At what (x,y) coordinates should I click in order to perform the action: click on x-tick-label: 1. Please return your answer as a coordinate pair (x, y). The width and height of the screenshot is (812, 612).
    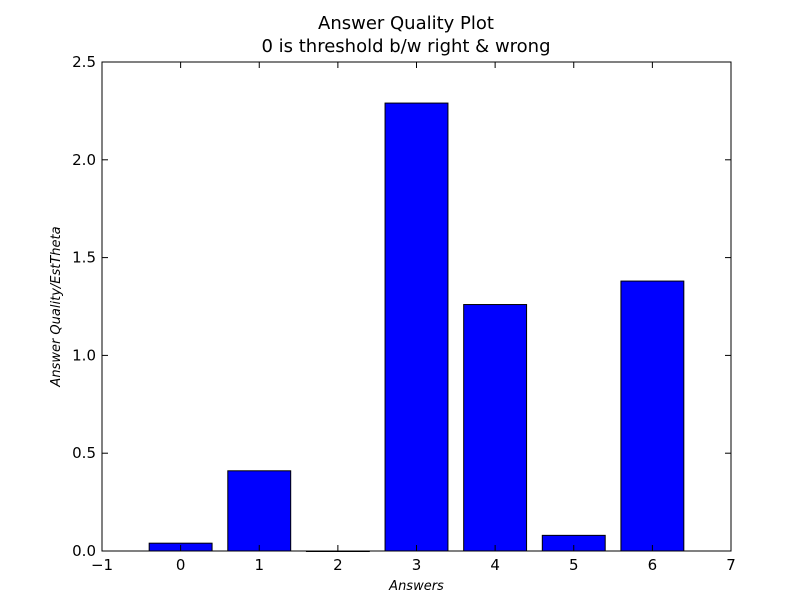
    Looking at the image, I should click on (259, 565).